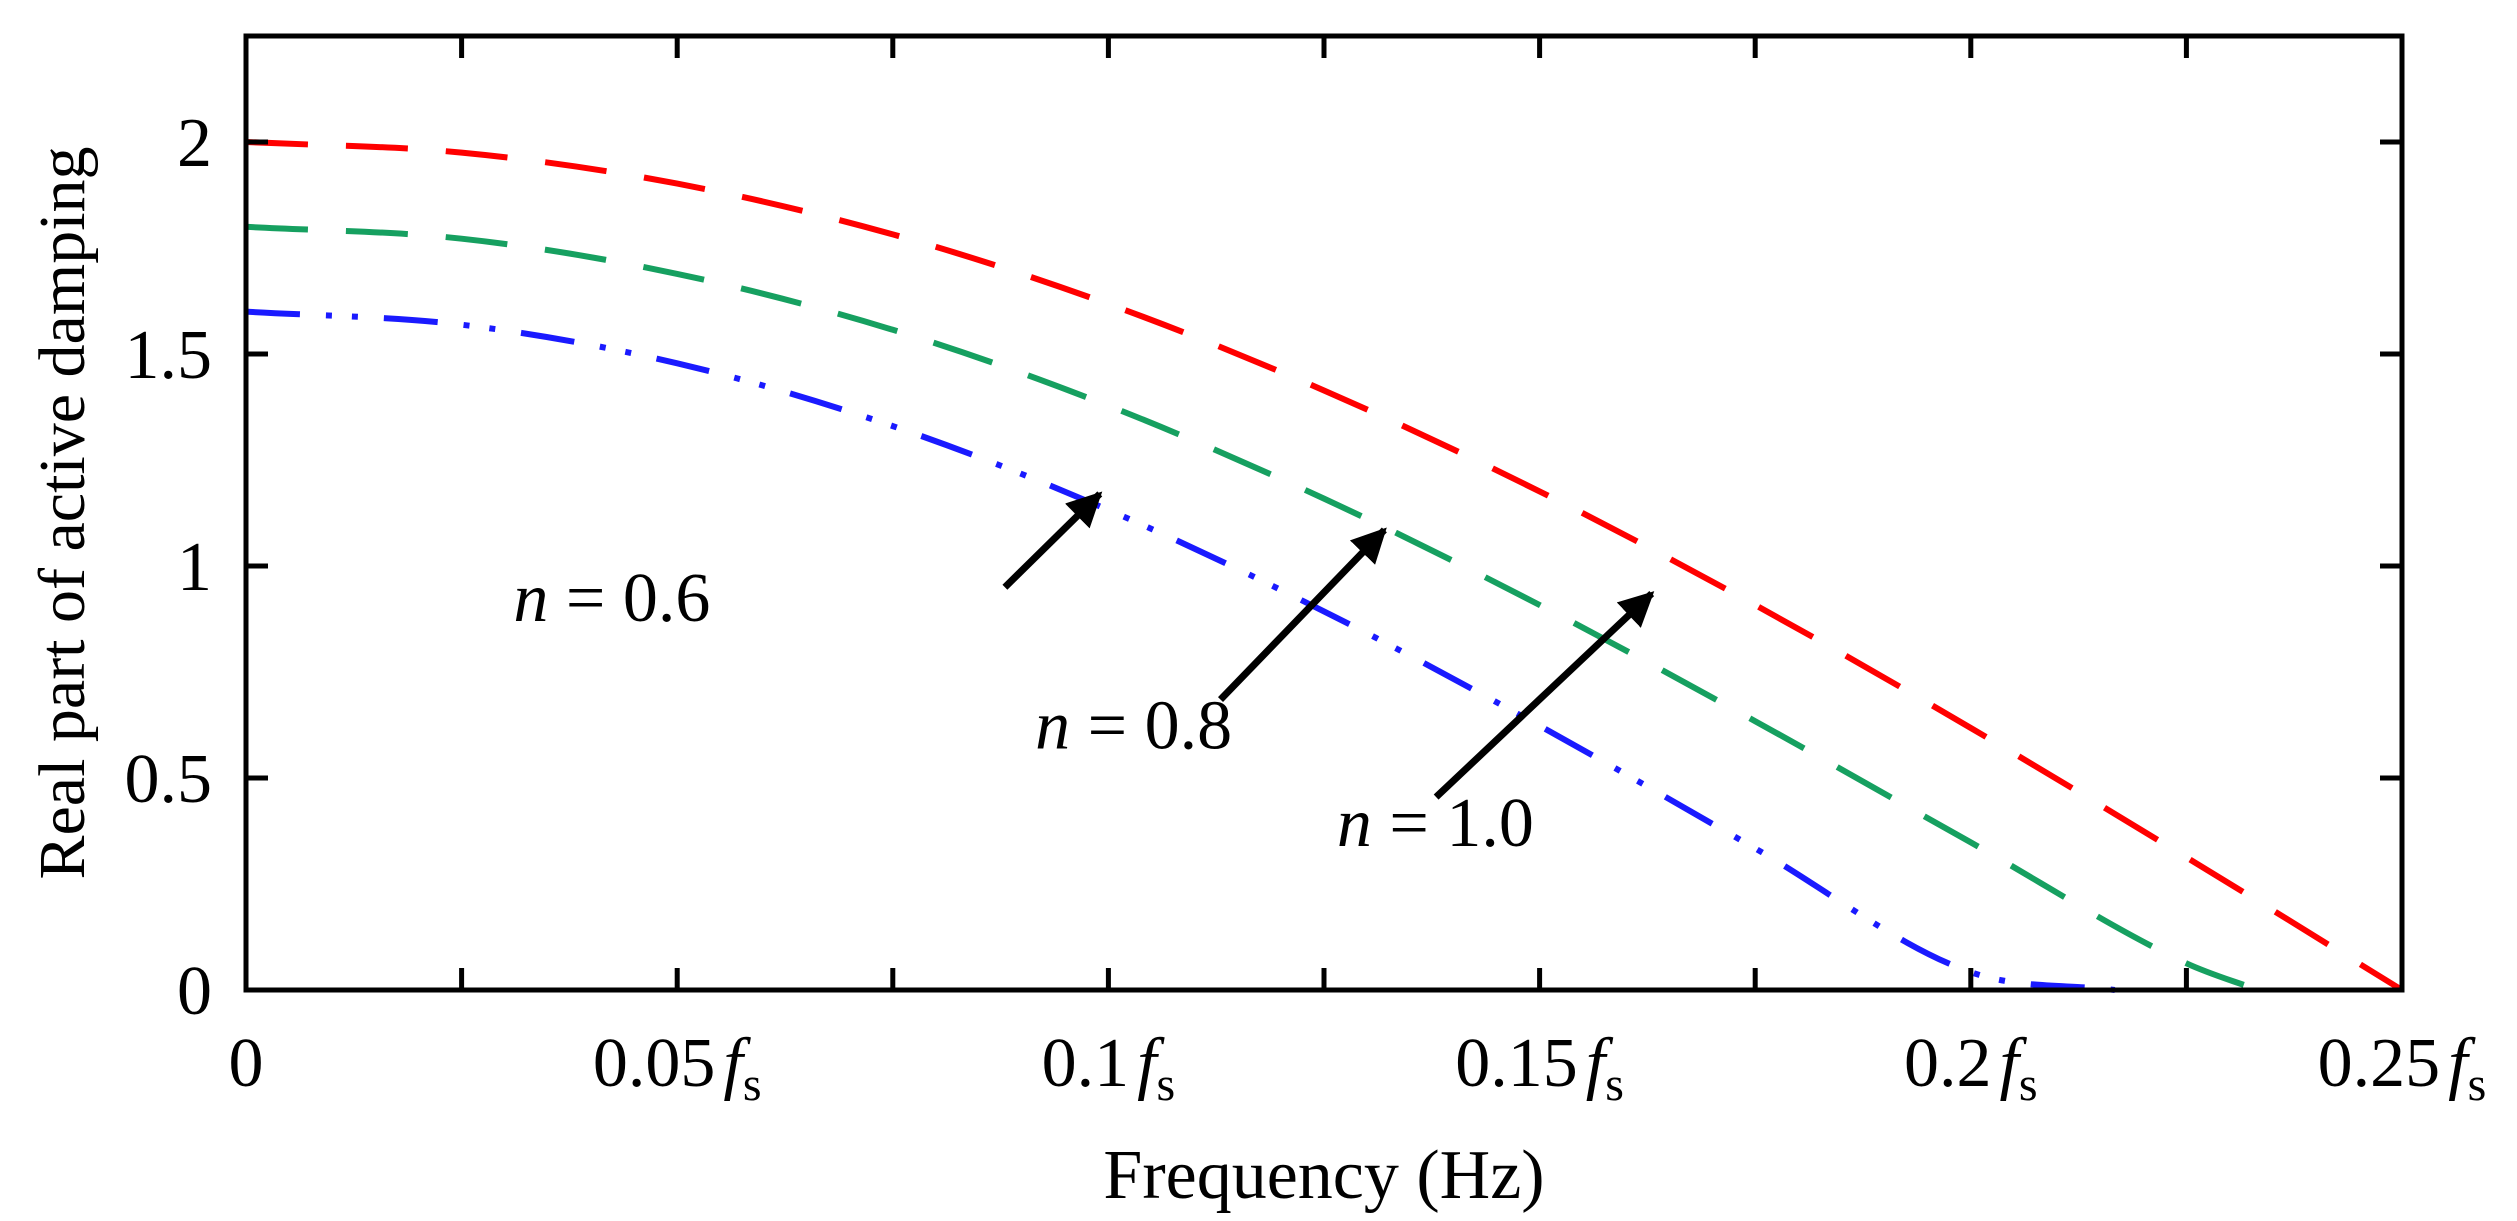  Describe the element at coordinates (62, 512) in the screenshot. I see `y-axis-label: Real part of active damping` at that location.